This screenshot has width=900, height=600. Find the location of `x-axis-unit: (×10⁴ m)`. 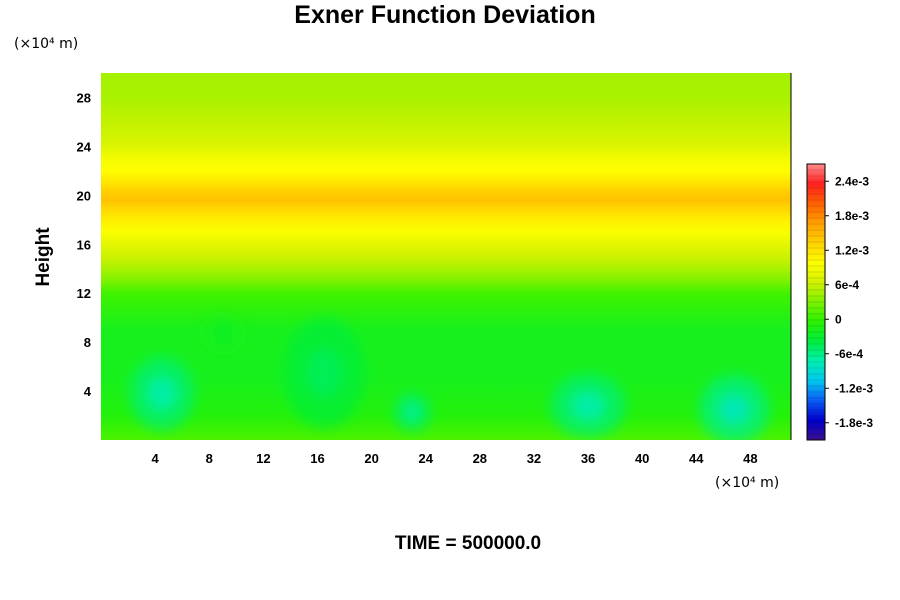

x-axis-unit: (×10⁴ m) is located at coordinates (747, 483).